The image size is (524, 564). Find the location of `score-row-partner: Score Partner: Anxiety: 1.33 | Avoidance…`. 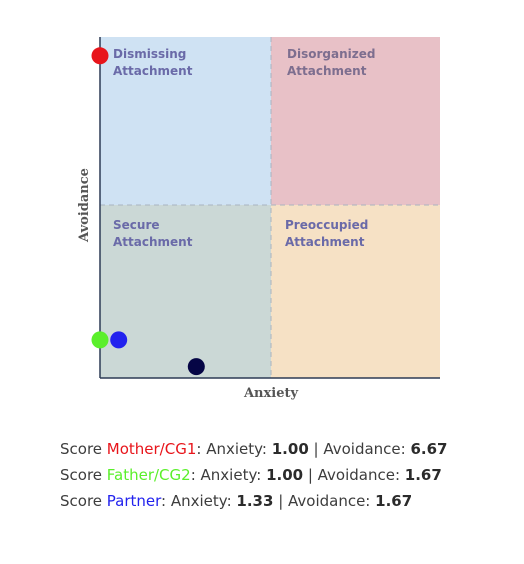

score-row-partner: Score Partner: Anxiety: 1.33 | Avoidance… is located at coordinates (254, 501).